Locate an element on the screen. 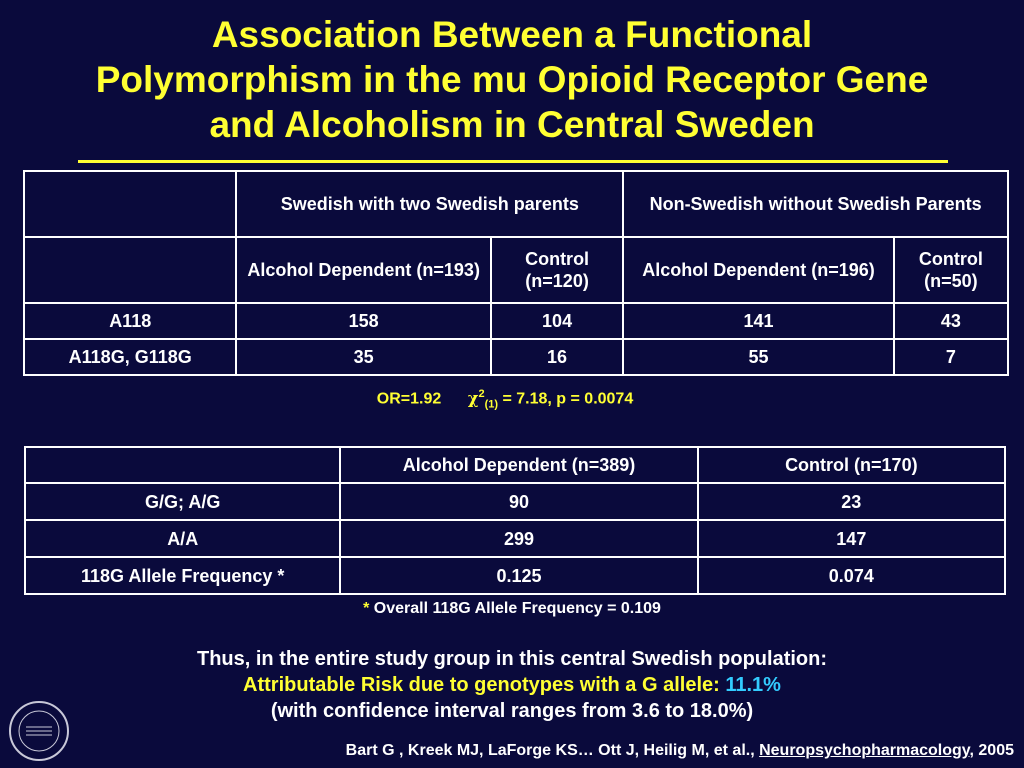 The width and height of the screenshot is (1024, 768). table-row: A118G, G118G 35 16 55 7 is located at coordinates (516, 357).